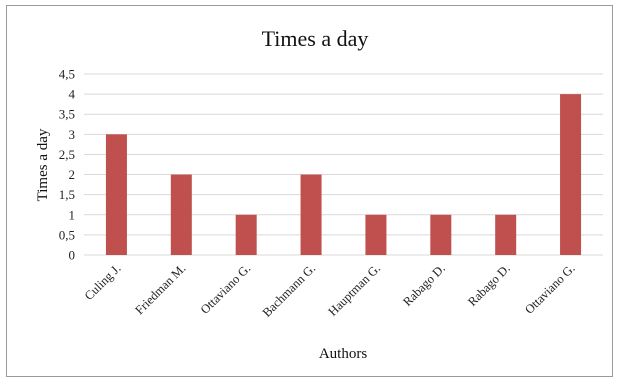 This screenshot has height=382, width=619. What do you see at coordinates (103, 282) in the screenshot?
I see `x-category-label: Culing J.` at bounding box center [103, 282].